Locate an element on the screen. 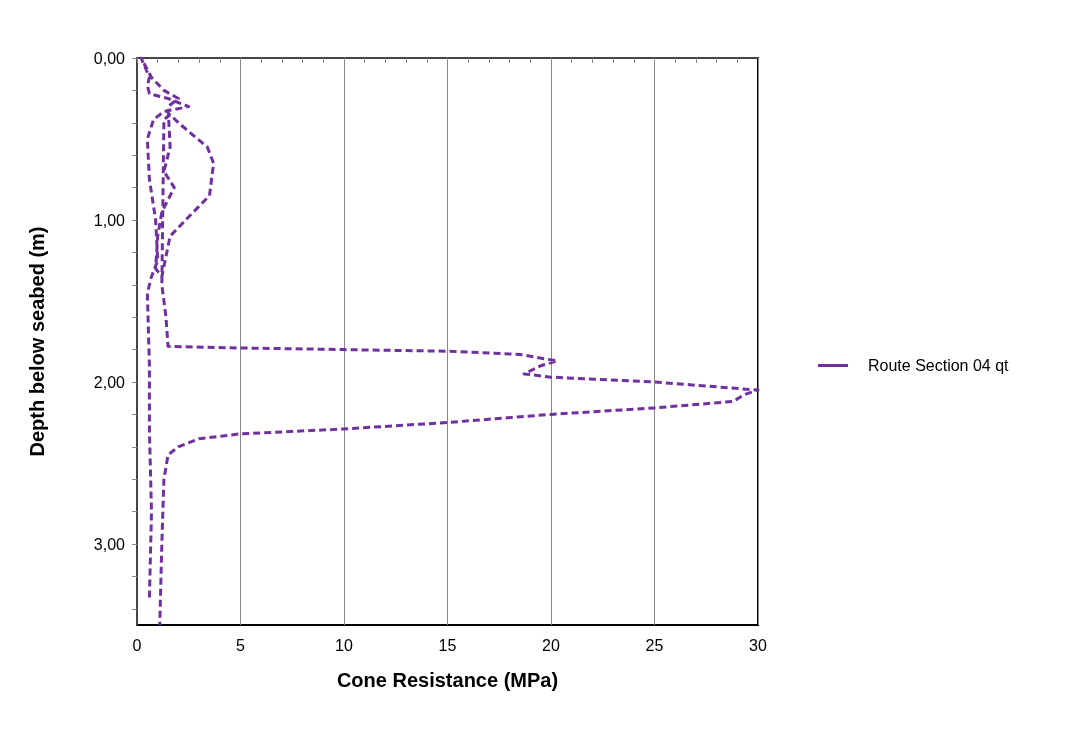  y-tick-label: 0,00 is located at coordinates (109, 58).